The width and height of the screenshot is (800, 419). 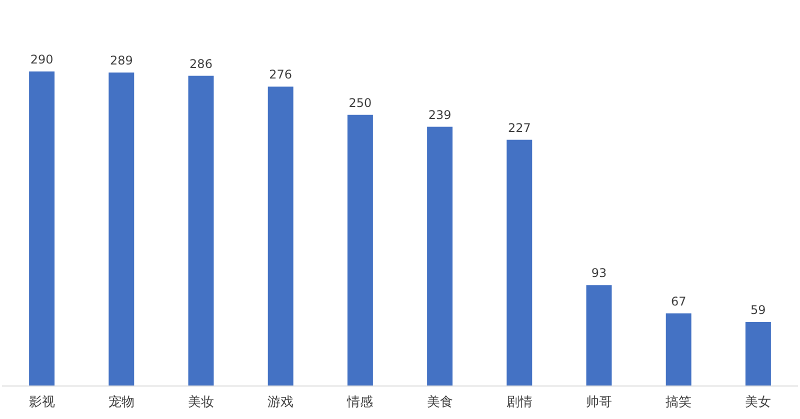 I want to click on data-label: 286, so click(x=201, y=63).